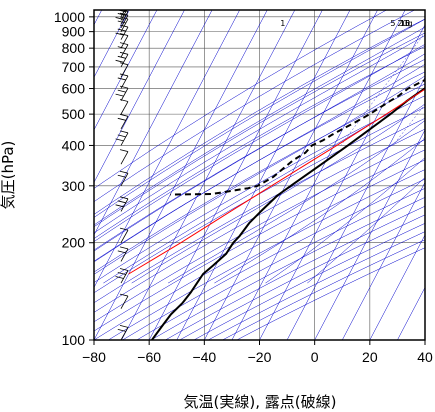  What do you see at coordinates (94, 357) in the screenshot?
I see `x-tick-label: −80` at bounding box center [94, 357].